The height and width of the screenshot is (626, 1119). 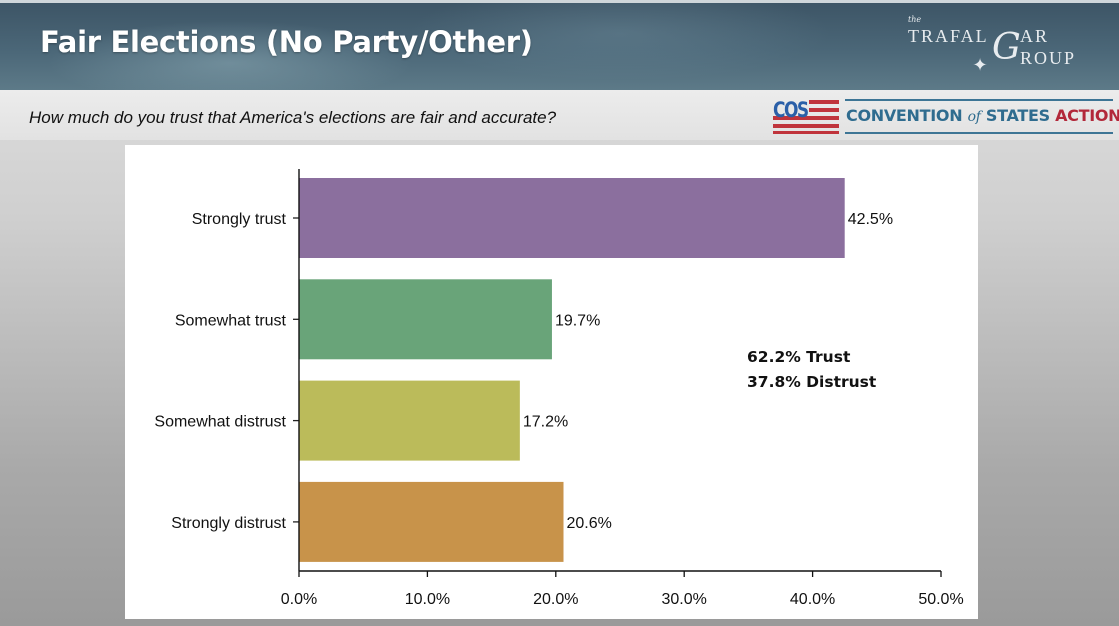 What do you see at coordinates (1006, 47) in the screenshot?
I see `logo-g-letter: G` at bounding box center [1006, 47].